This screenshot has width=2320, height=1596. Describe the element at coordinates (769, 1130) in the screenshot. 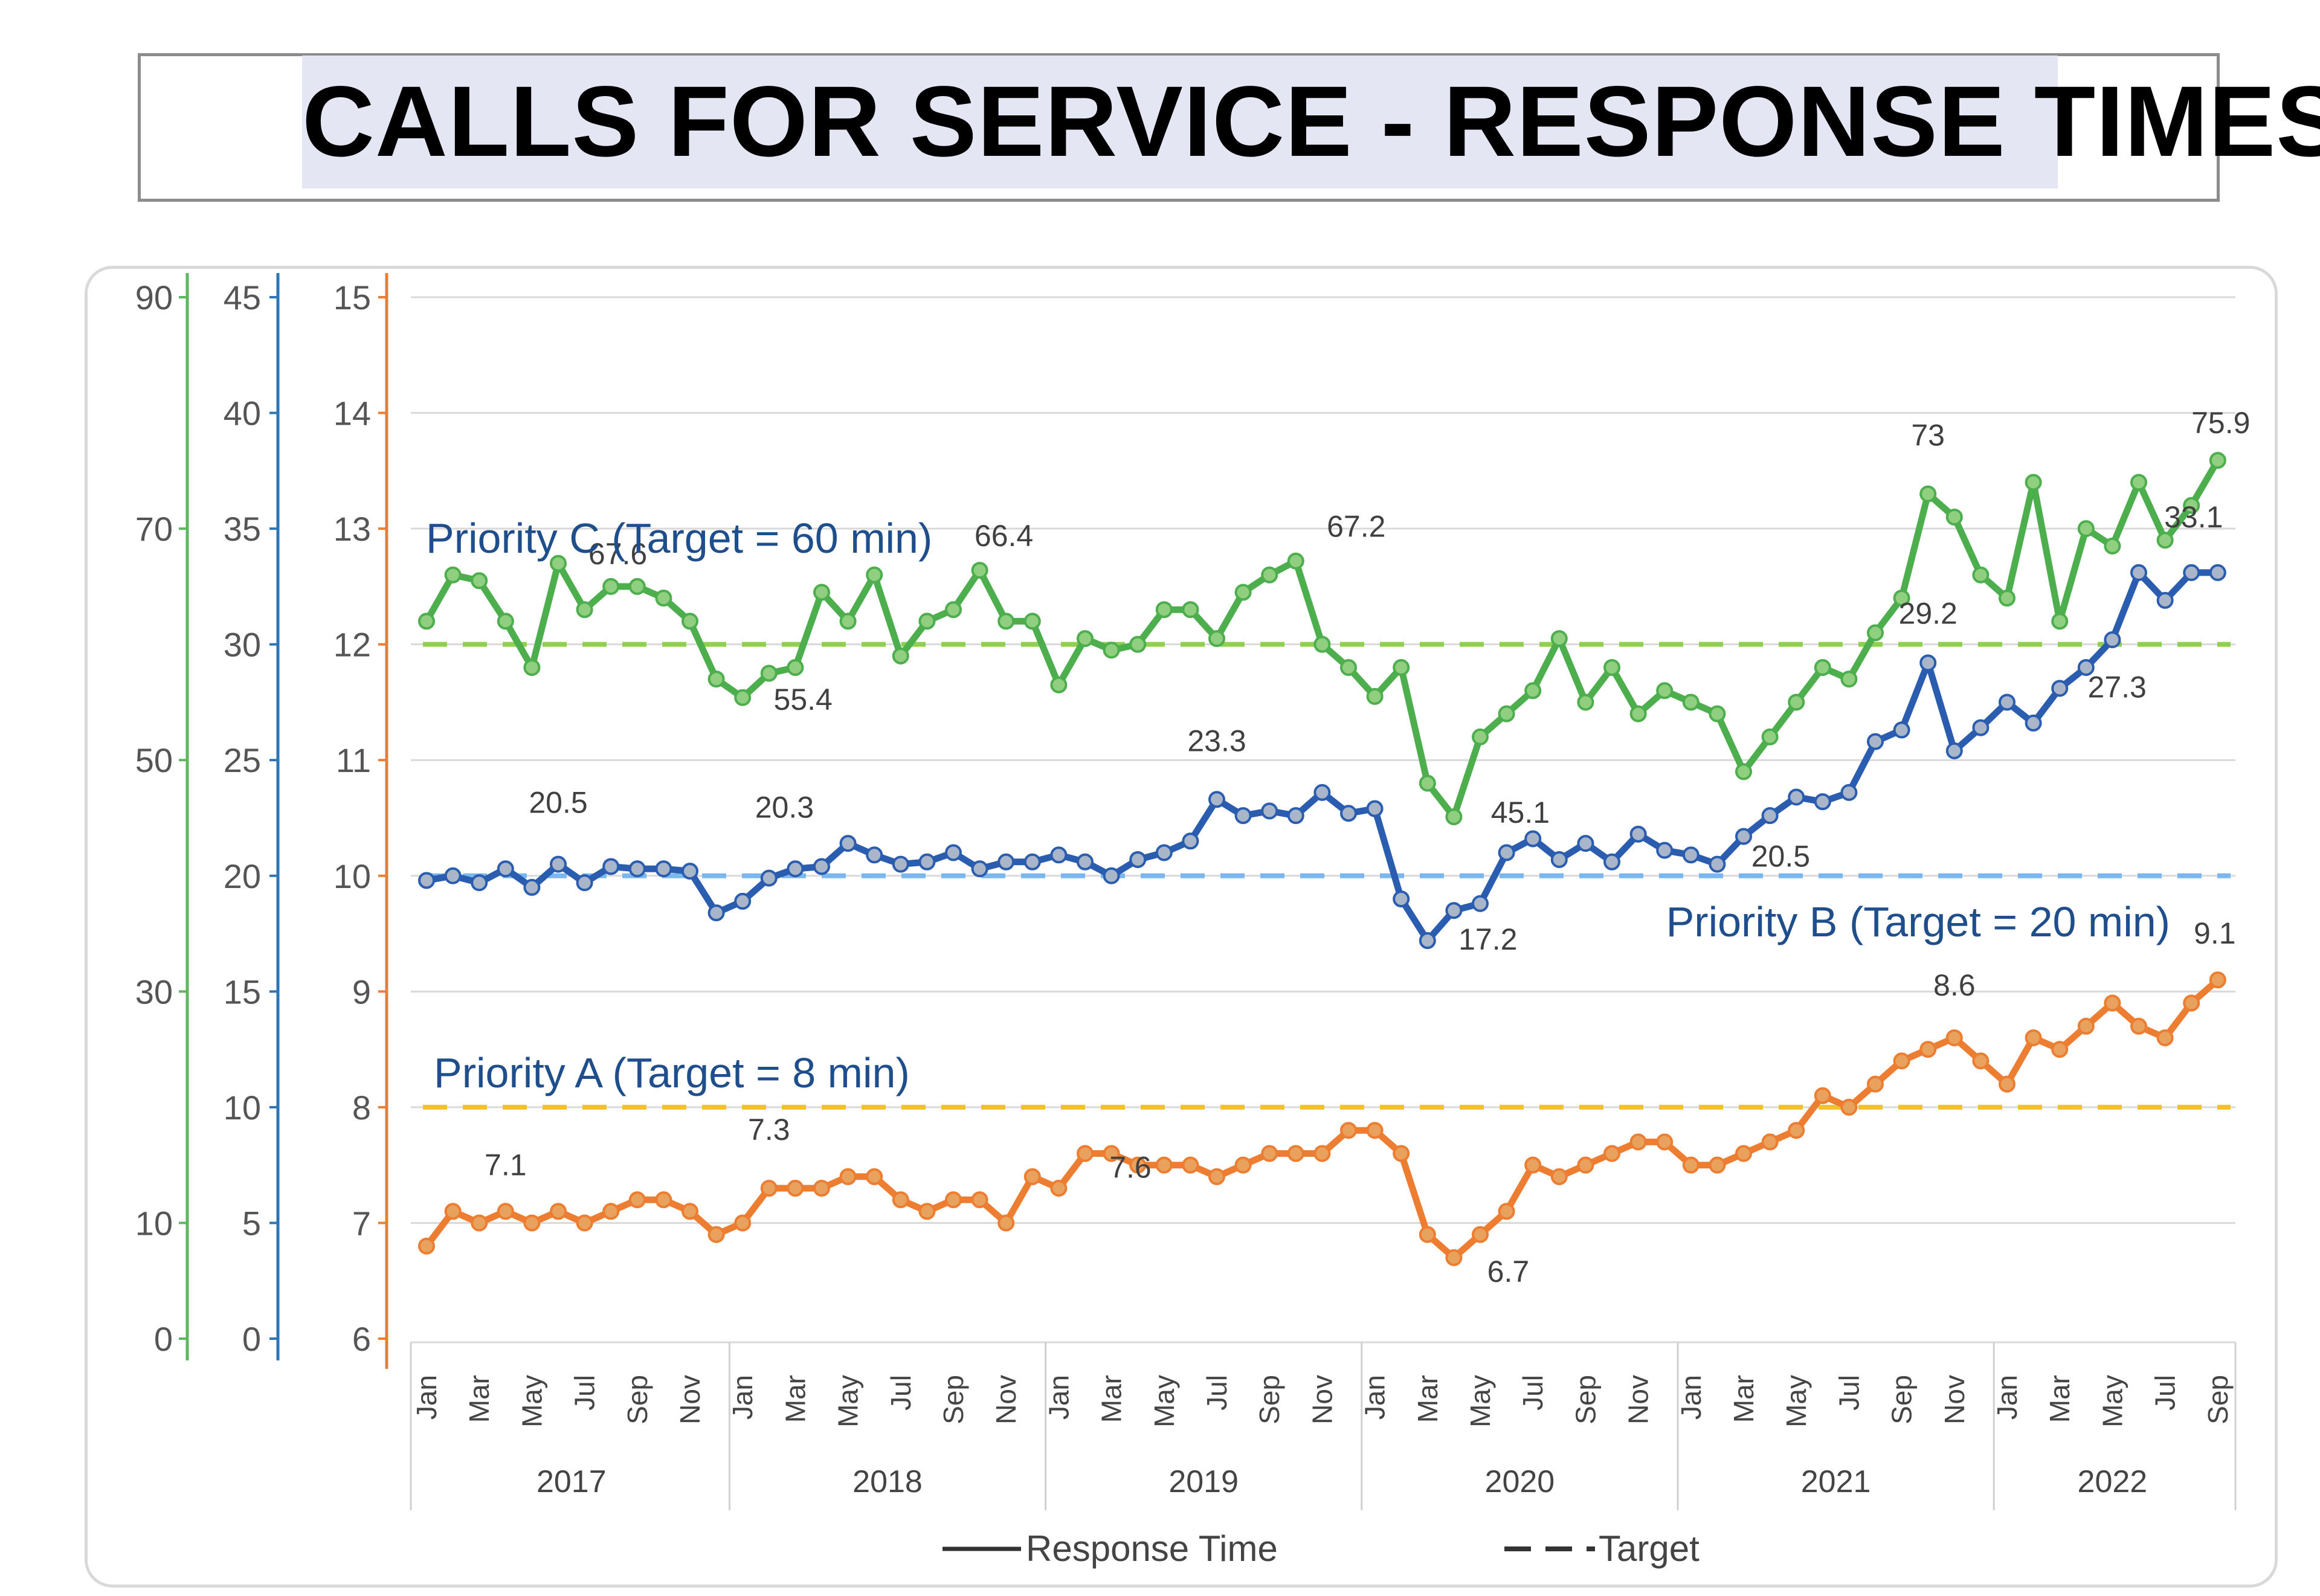

I see `priority-a-data-label: 7.3` at that location.